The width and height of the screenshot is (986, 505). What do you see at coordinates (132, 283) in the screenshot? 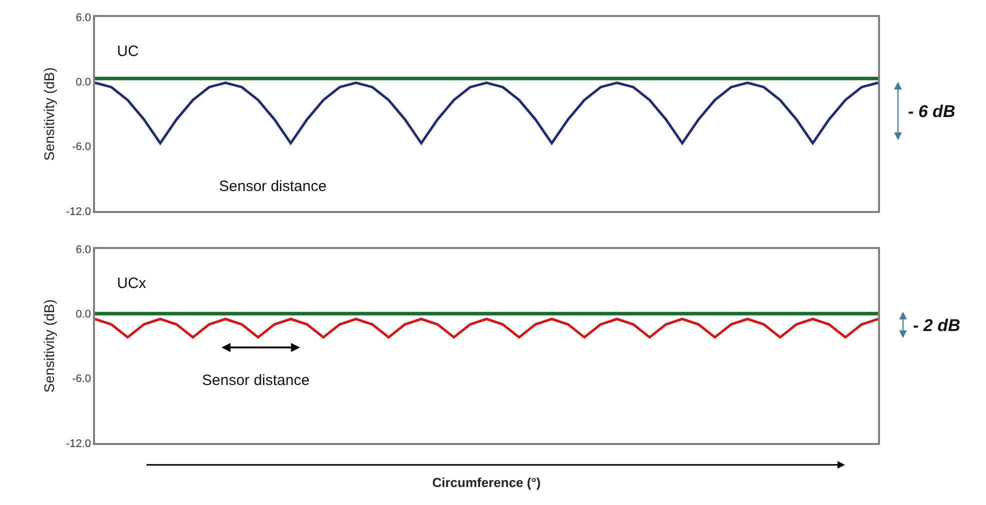
I see `annotation: UCx` at bounding box center [132, 283].